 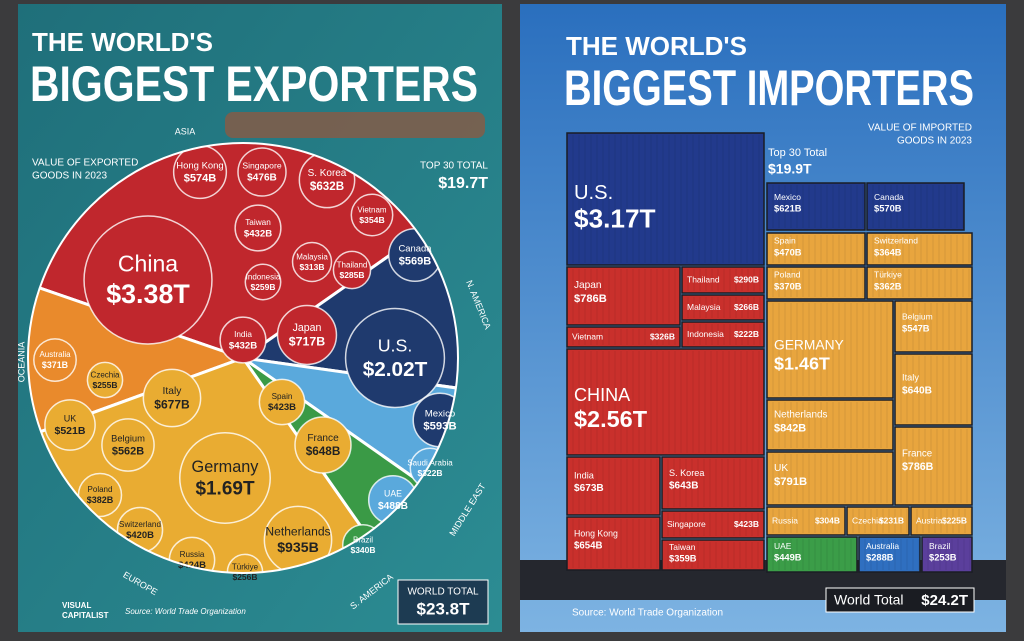 I want to click on country-name: Switzerland, so click(x=896, y=241).